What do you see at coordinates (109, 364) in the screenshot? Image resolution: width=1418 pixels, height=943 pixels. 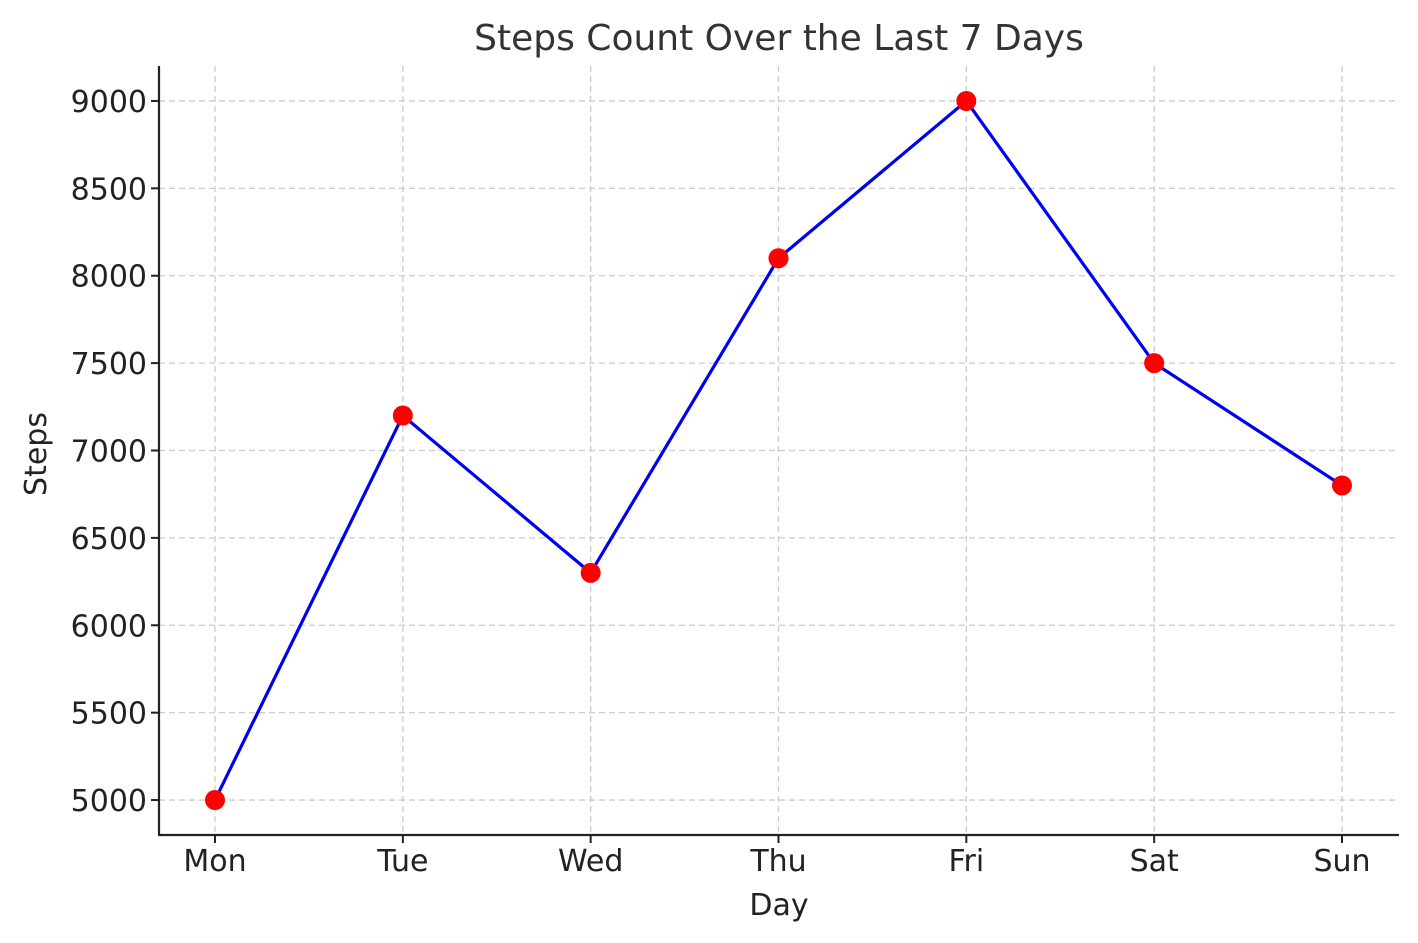 I see `y-tick-label: 7500` at bounding box center [109, 364].